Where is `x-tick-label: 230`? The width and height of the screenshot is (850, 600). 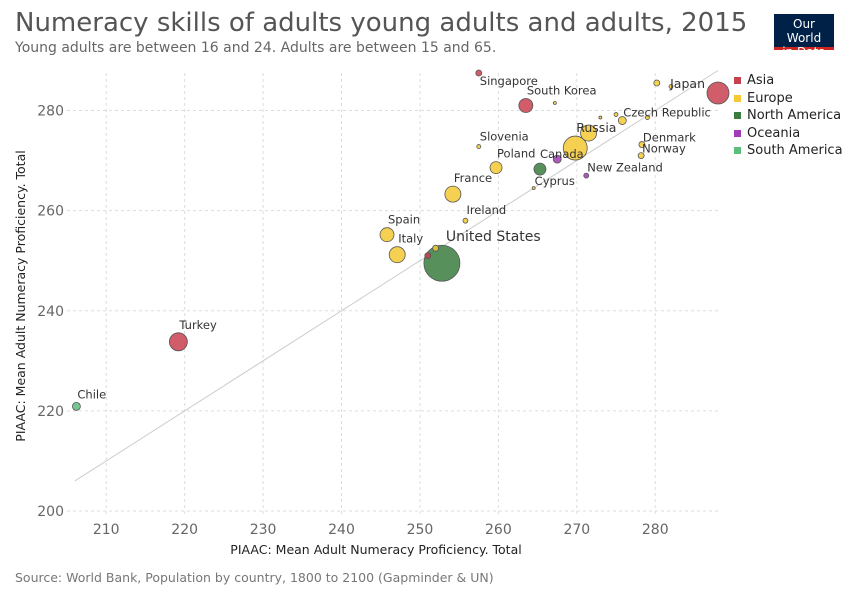
x-tick-label: 230 is located at coordinates (263, 530).